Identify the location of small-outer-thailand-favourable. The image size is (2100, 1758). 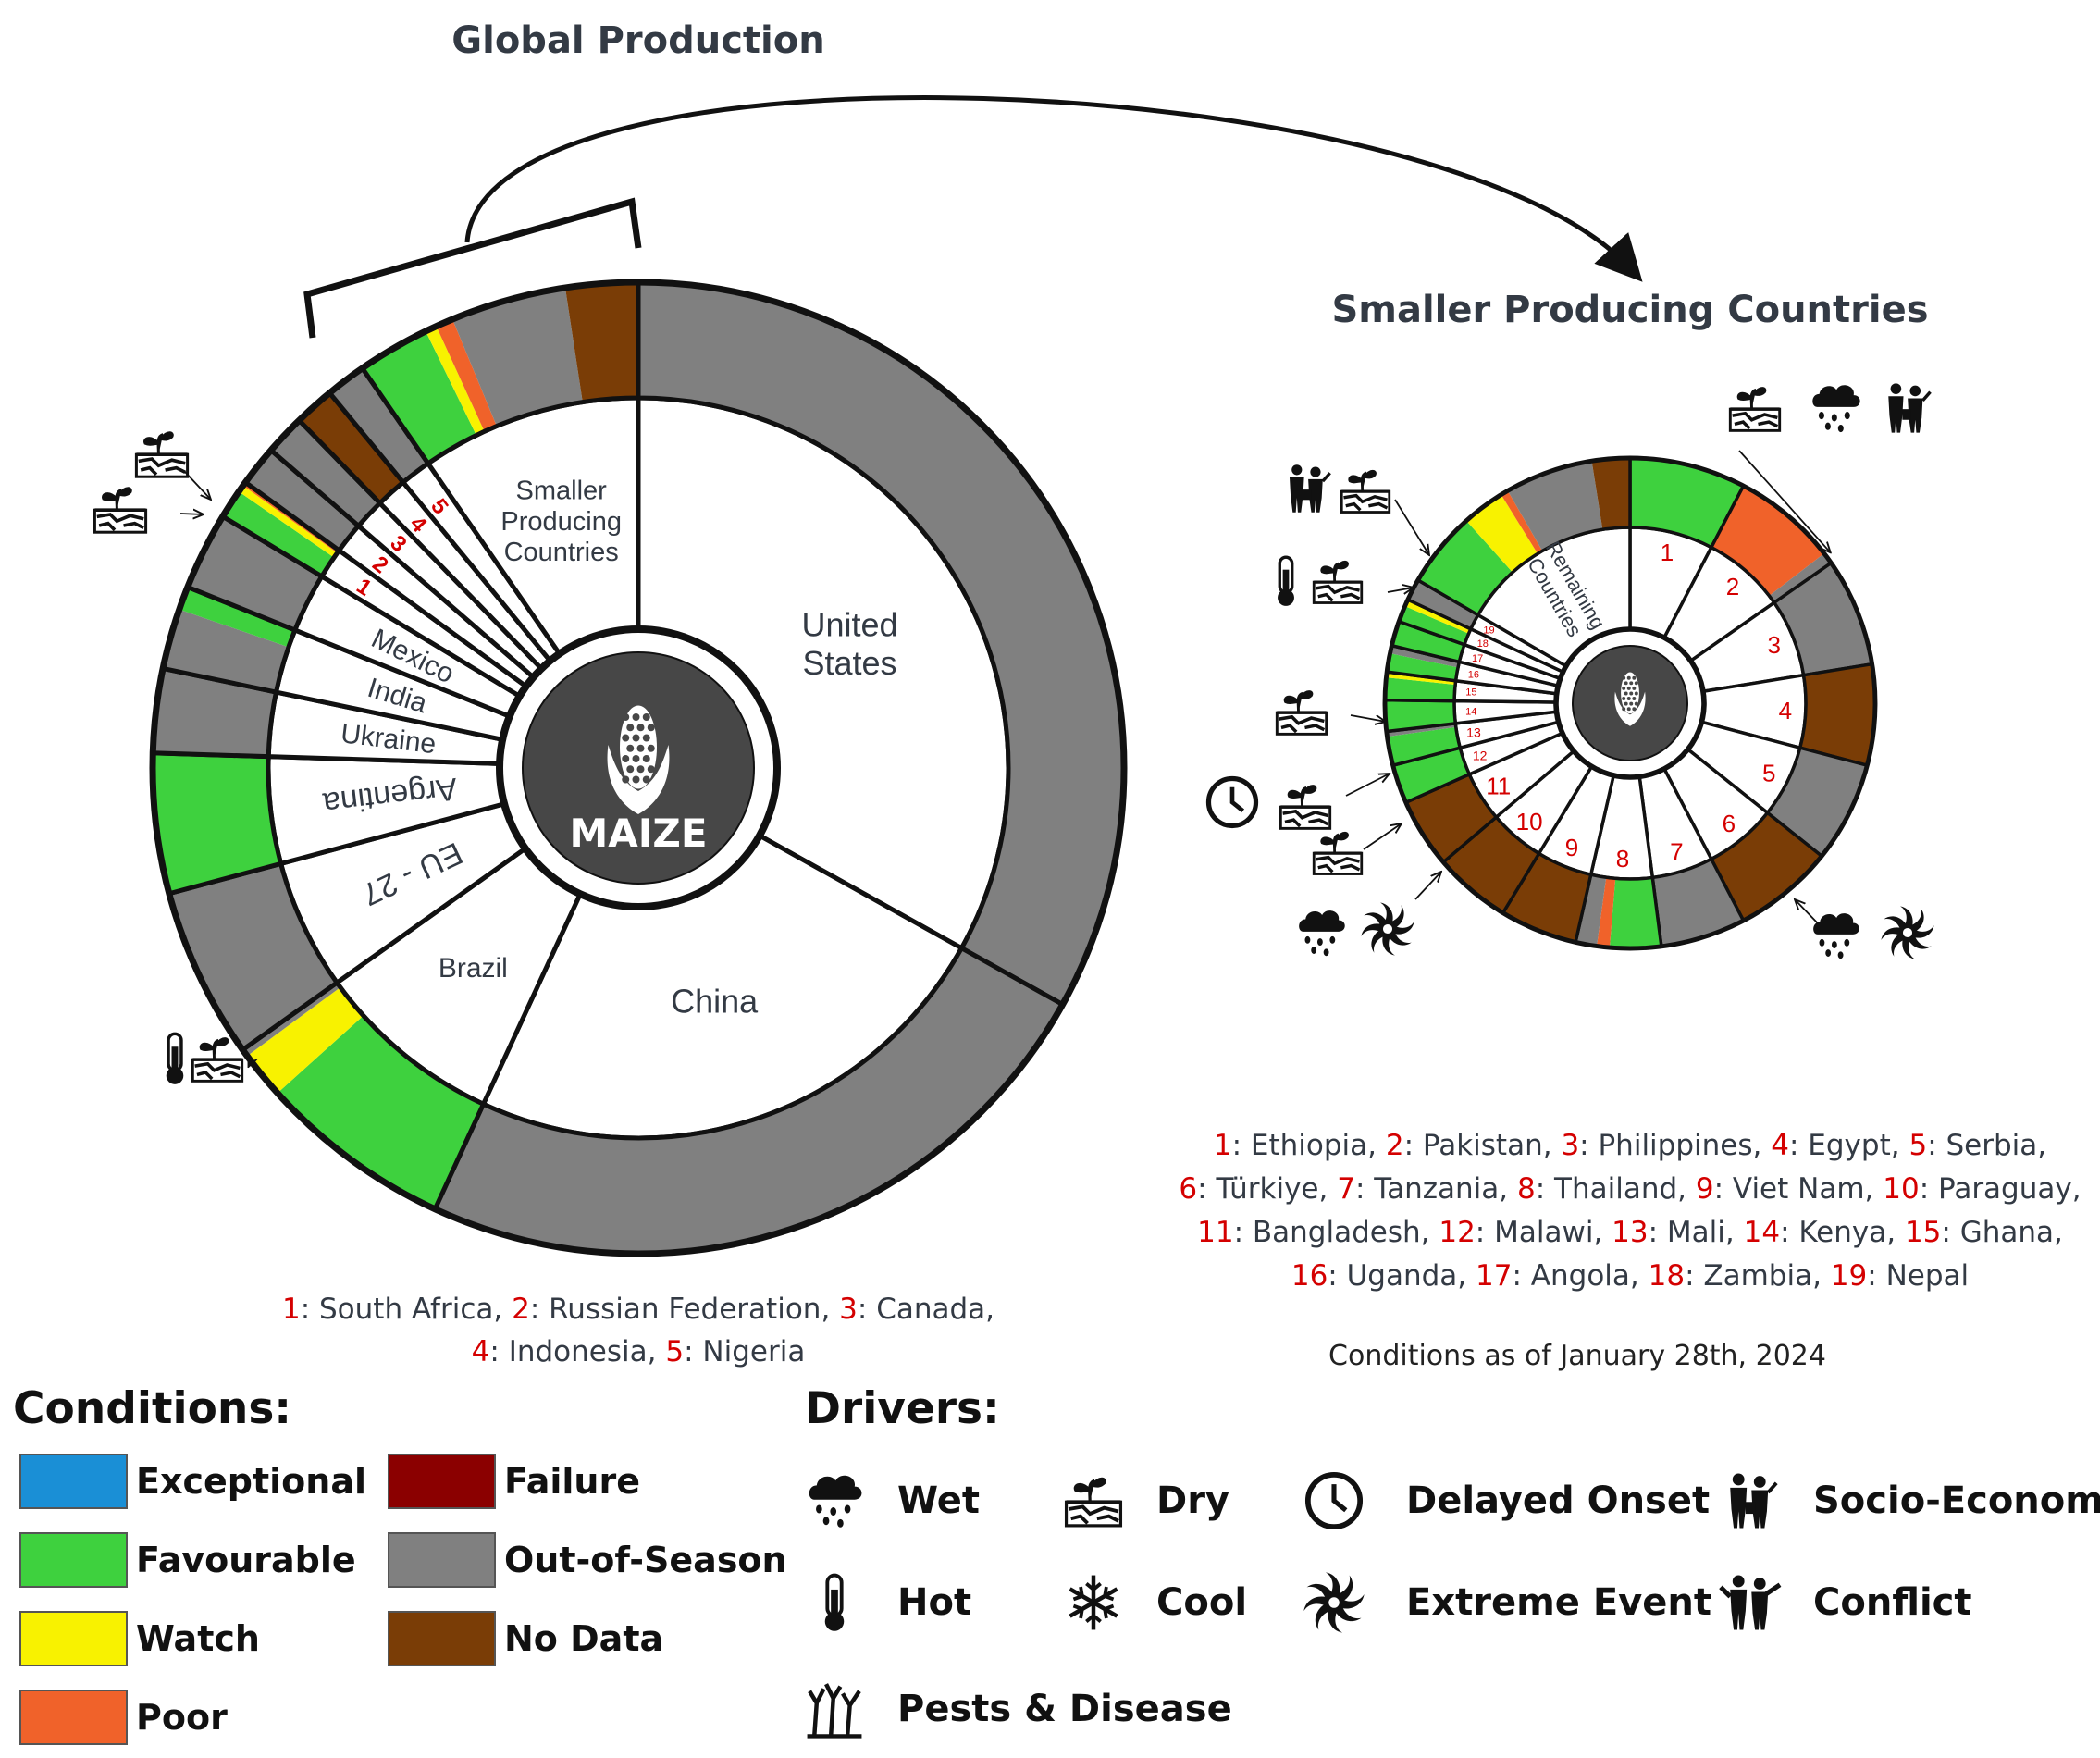
(1635, 912).